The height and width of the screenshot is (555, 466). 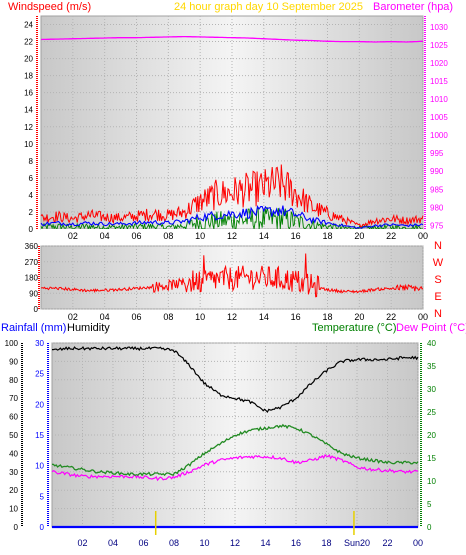 I want to click on humidity-axis-label: Humidity, so click(x=88, y=328).